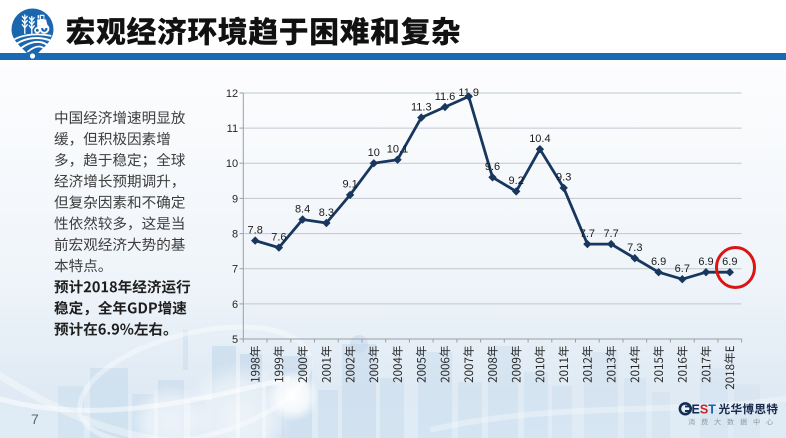 The width and height of the screenshot is (786, 438). I want to click on svg-text: 9.3, so click(563, 178).